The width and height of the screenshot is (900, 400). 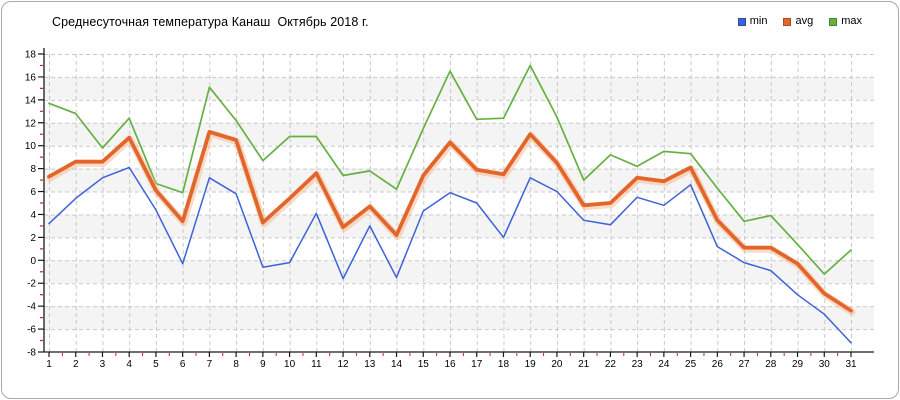 What do you see at coordinates (156, 364) in the screenshot?
I see `x-axis-label: 5` at bounding box center [156, 364].